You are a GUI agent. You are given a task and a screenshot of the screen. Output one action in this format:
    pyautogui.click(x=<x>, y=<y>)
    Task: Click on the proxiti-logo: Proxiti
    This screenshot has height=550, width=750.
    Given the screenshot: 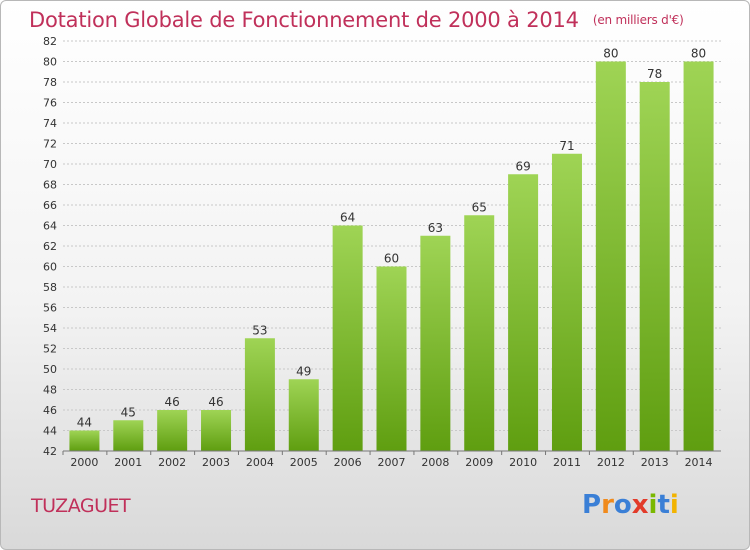 What is the action you would take?
    pyautogui.click(x=630, y=505)
    